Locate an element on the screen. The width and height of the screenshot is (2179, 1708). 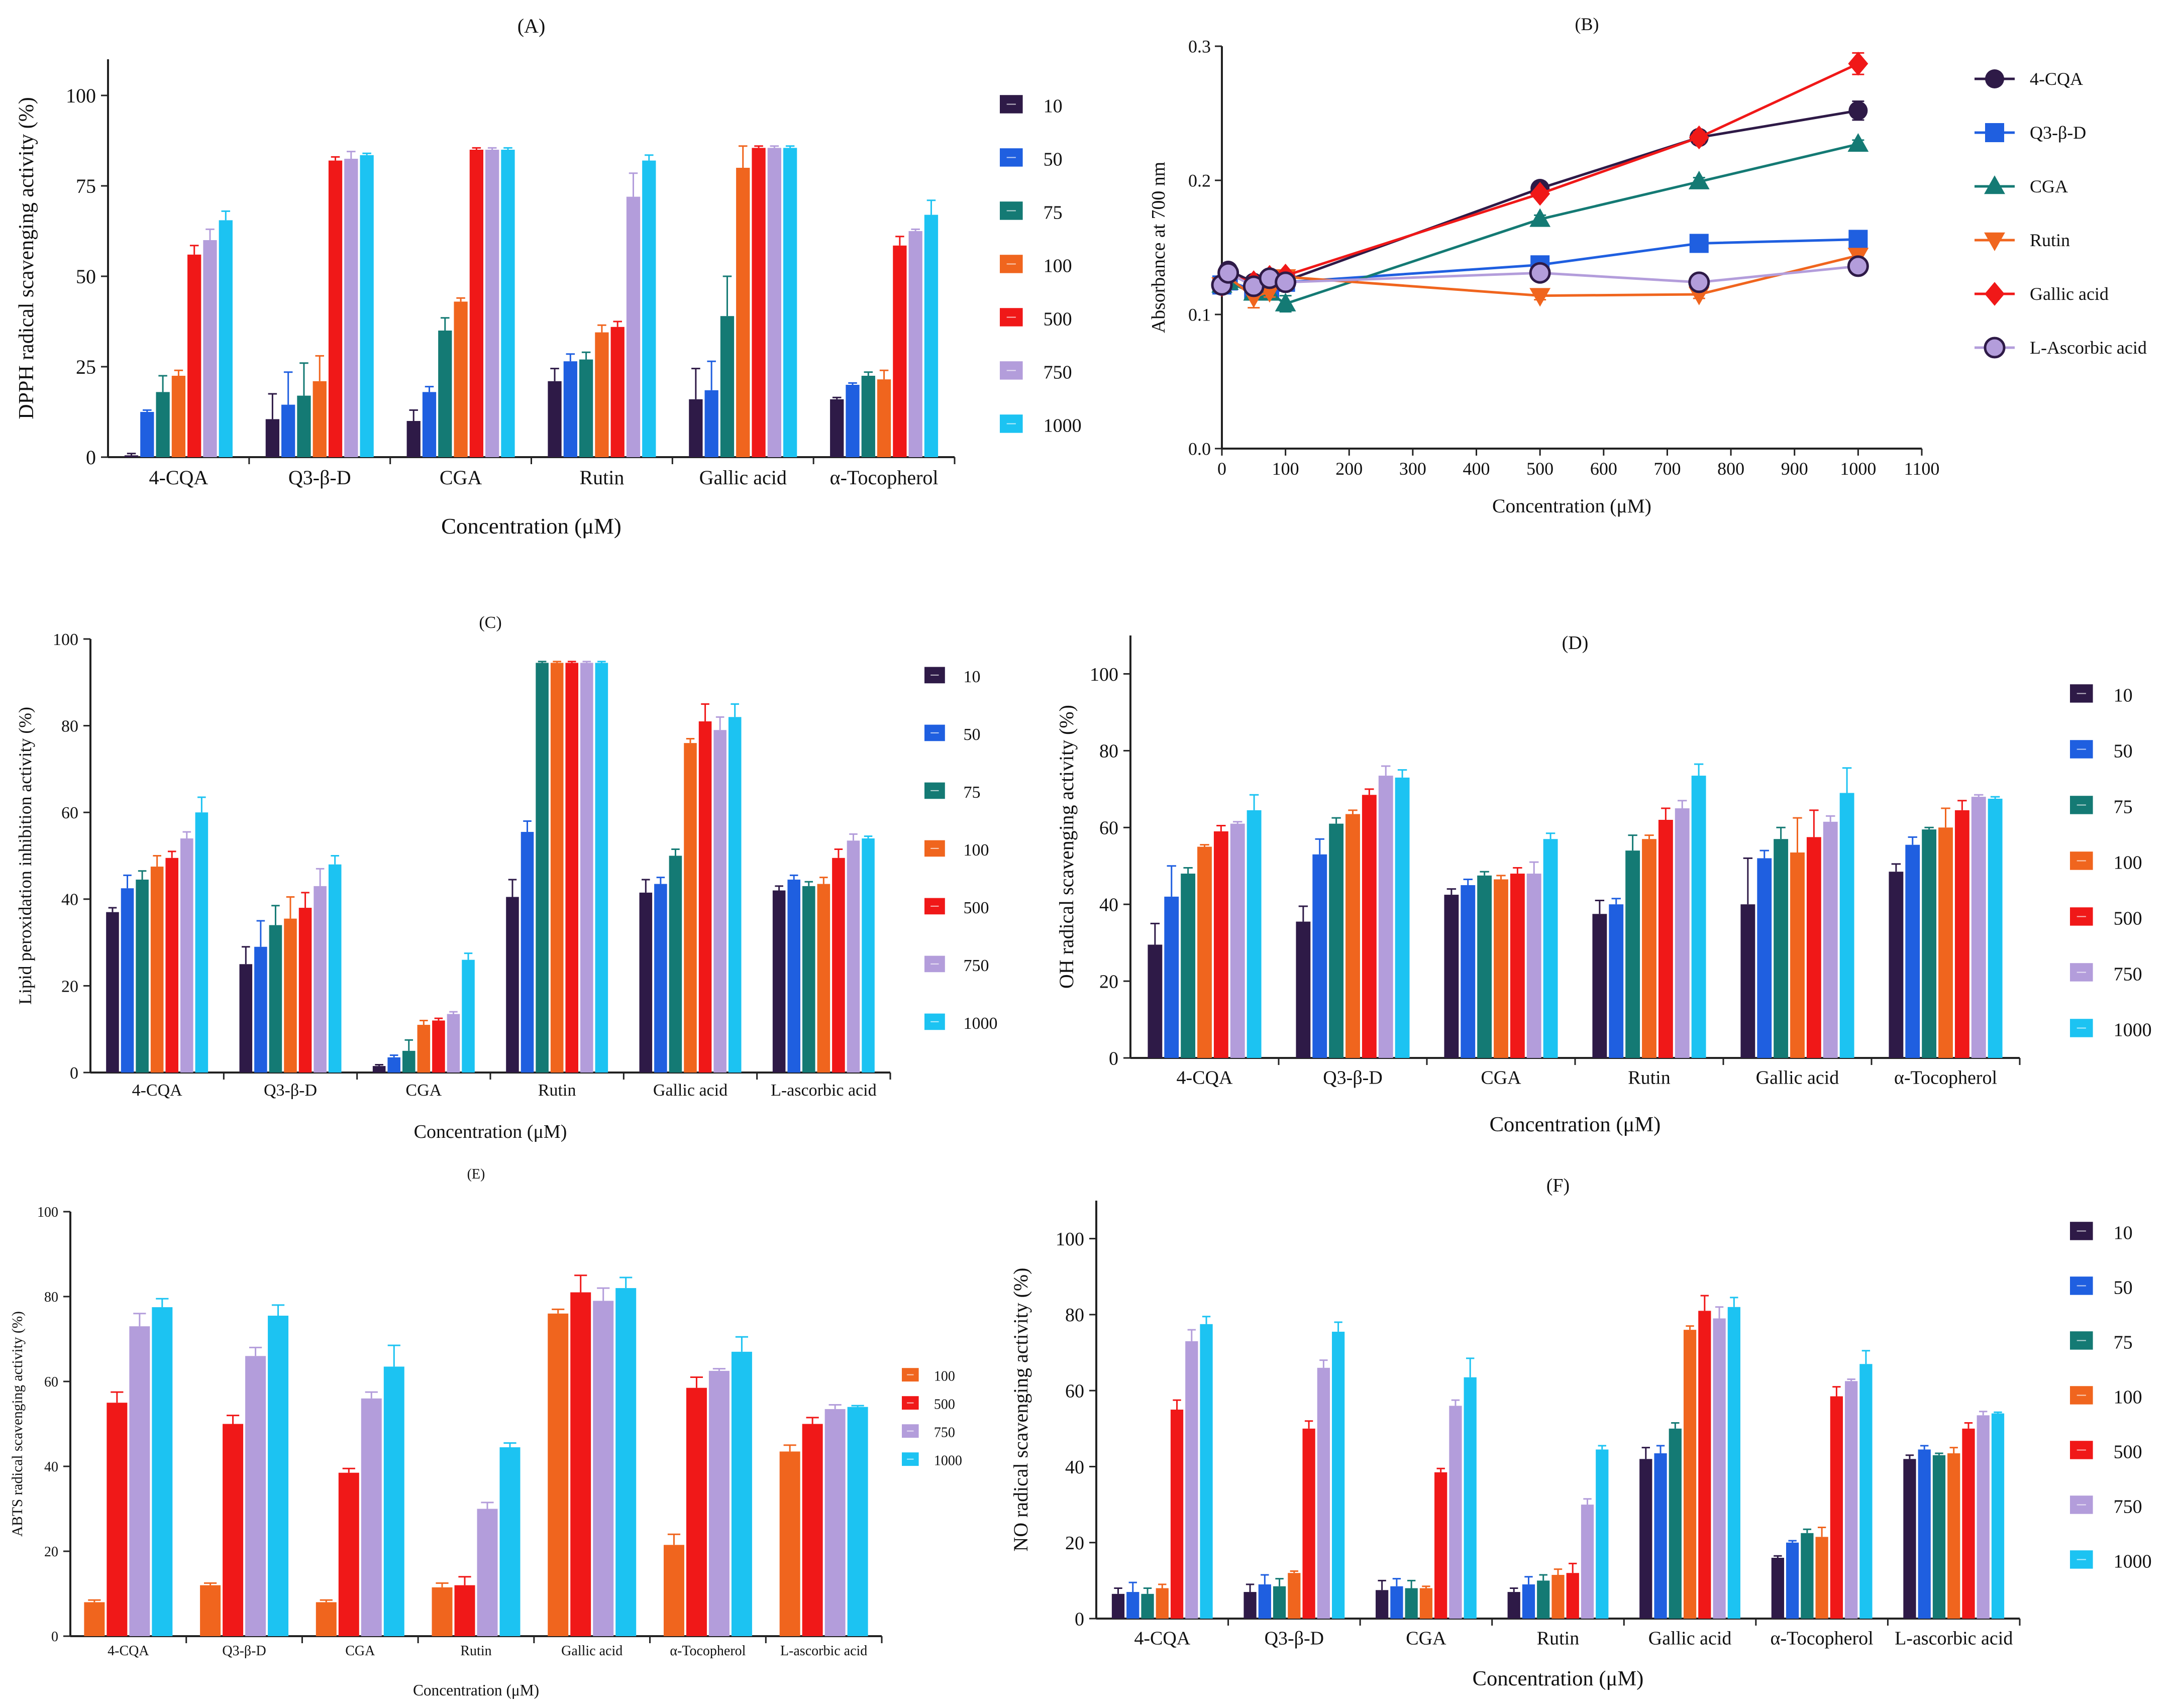
series-line-gallic-acid is located at coordinates (1540, 174).